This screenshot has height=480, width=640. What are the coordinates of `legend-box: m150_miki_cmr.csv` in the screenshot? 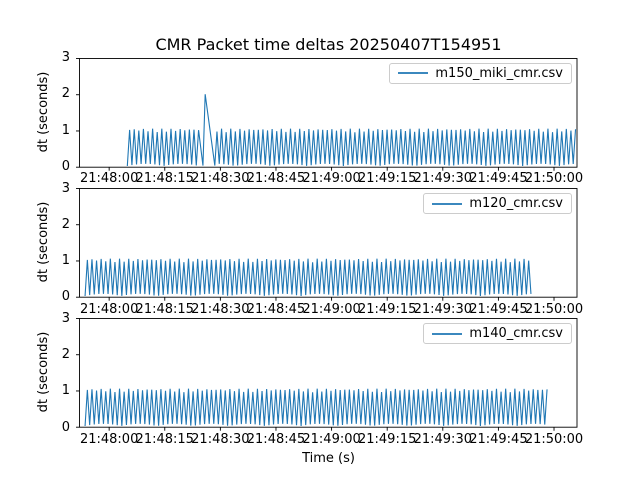 It's located at (480, 73).